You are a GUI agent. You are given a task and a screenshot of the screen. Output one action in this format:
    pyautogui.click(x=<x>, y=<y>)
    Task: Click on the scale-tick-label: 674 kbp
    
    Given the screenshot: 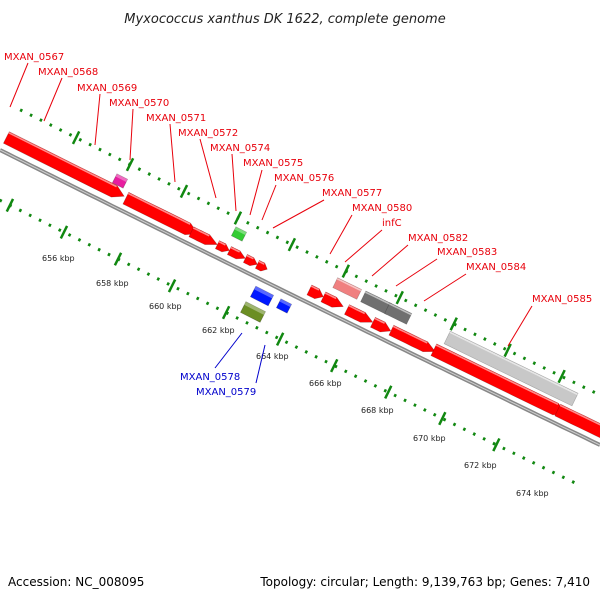 What is the action you would take?
    pyautogui.click(x=532, y=493)
    